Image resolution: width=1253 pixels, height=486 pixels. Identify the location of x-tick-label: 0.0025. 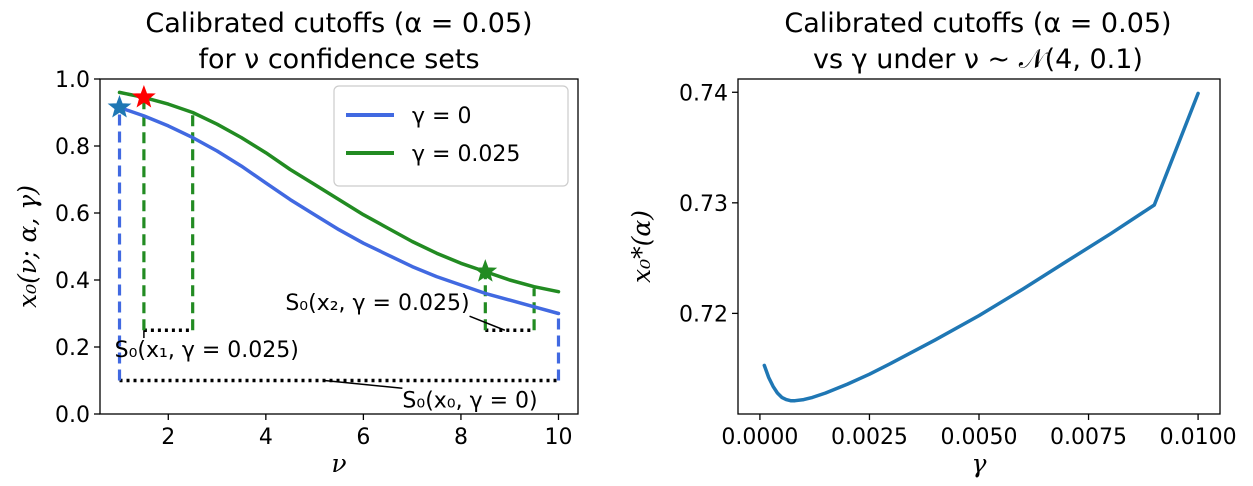
(869, 437).